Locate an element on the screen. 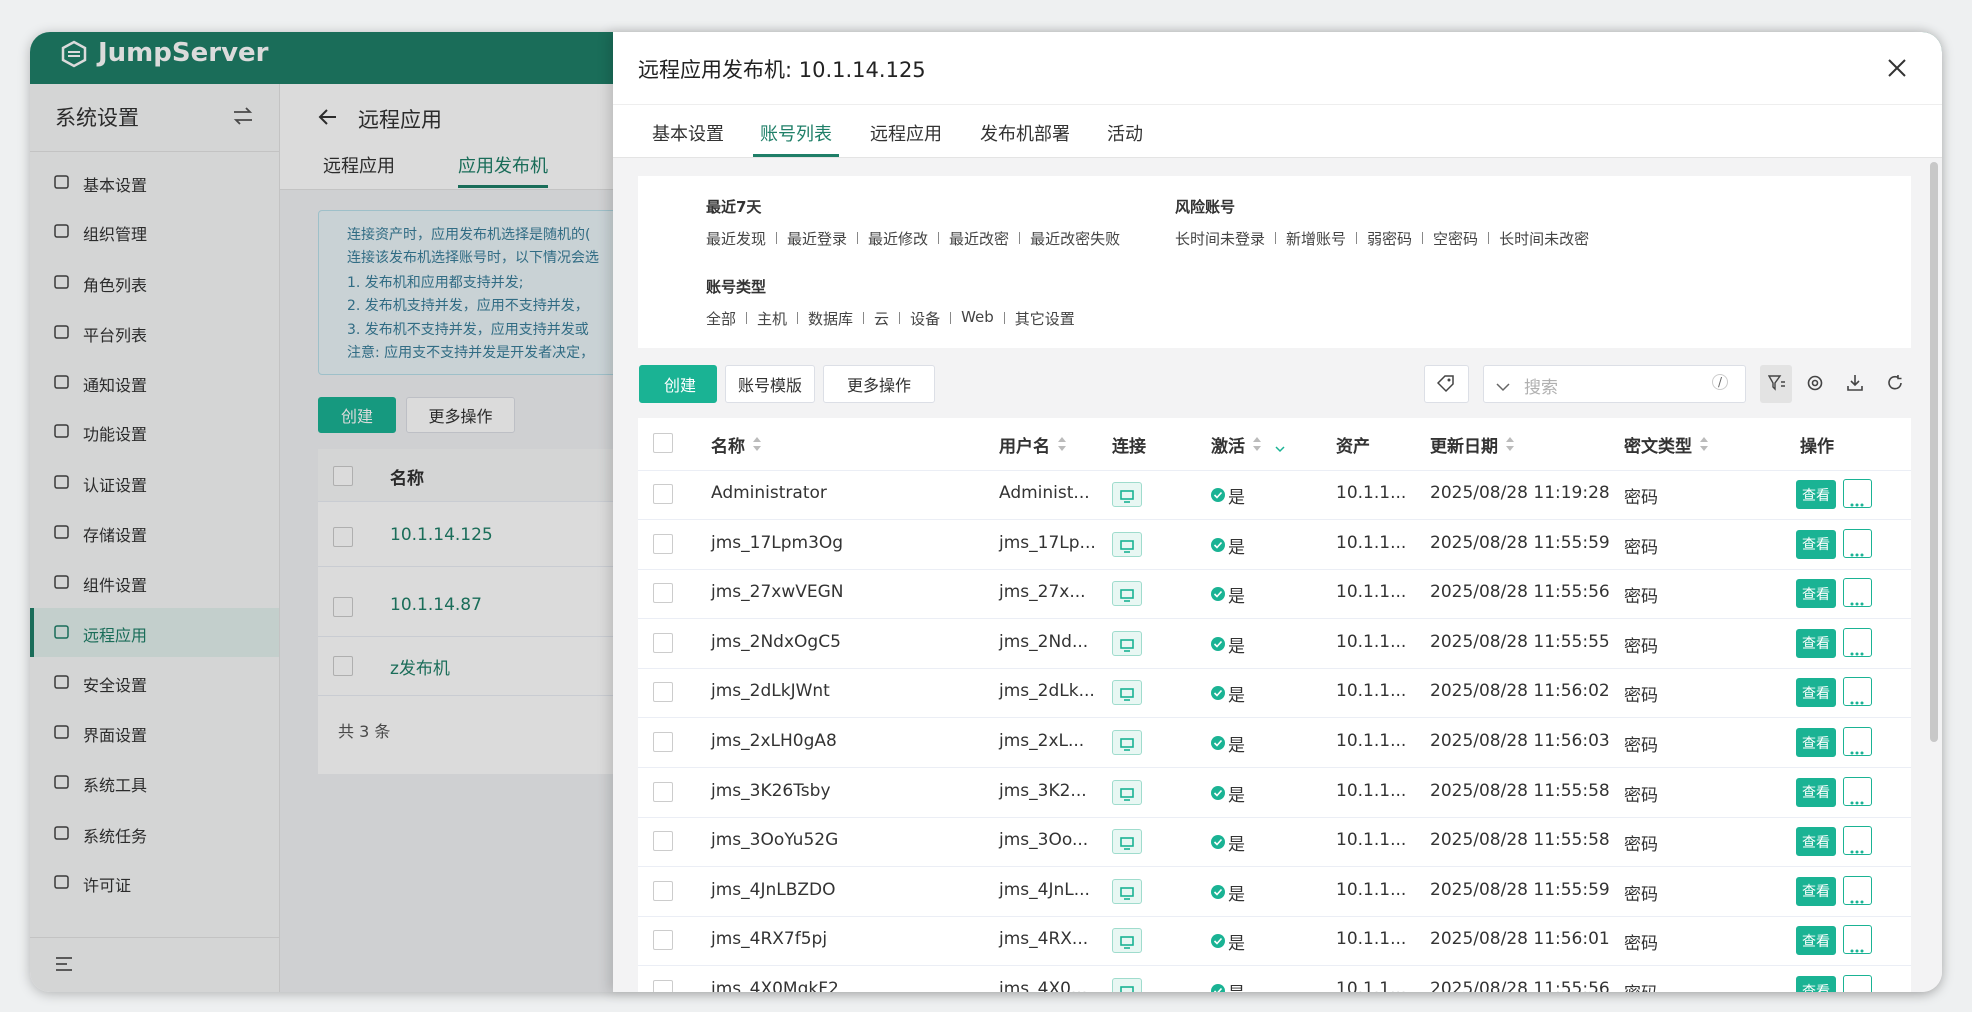 The width and height of the screenshot is (1972, 1012). drawer-tab: 远程应用 is located at coordinates (906, 134).